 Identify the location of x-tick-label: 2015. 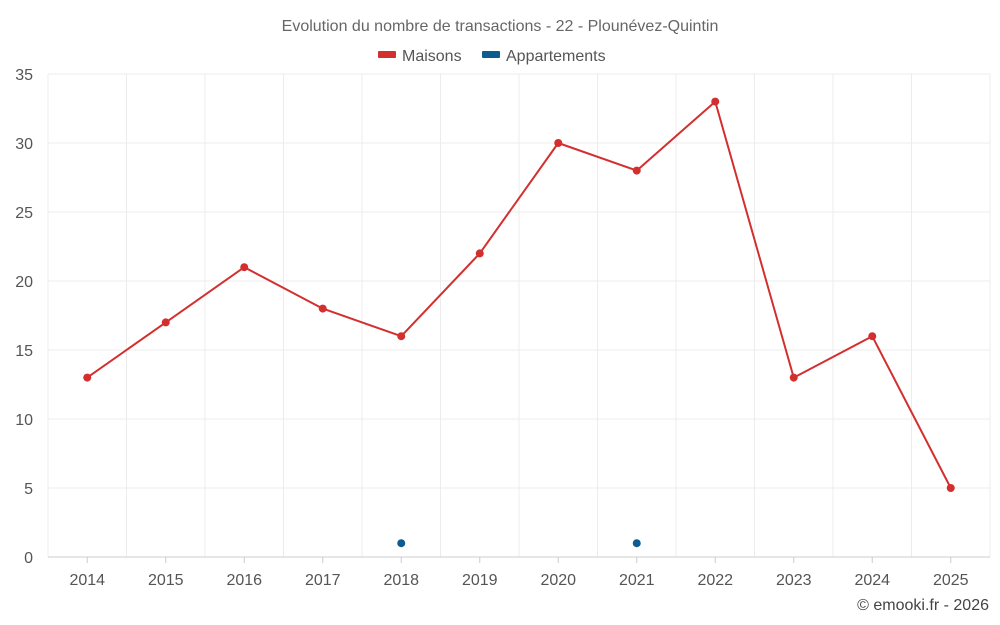
(166, 580).